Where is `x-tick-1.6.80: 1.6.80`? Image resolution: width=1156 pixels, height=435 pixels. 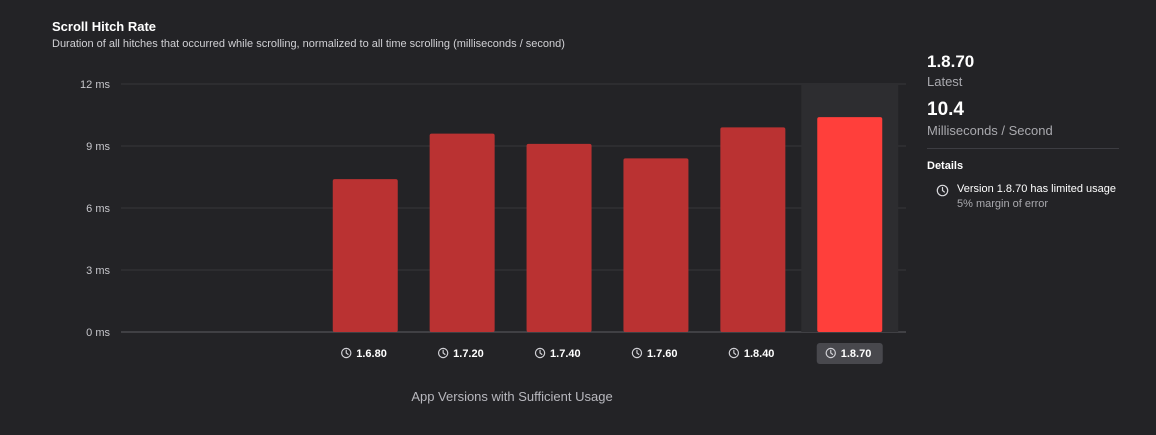
x-tick-1.6.80: 1.6.80 is located at coordinates (364, 353).